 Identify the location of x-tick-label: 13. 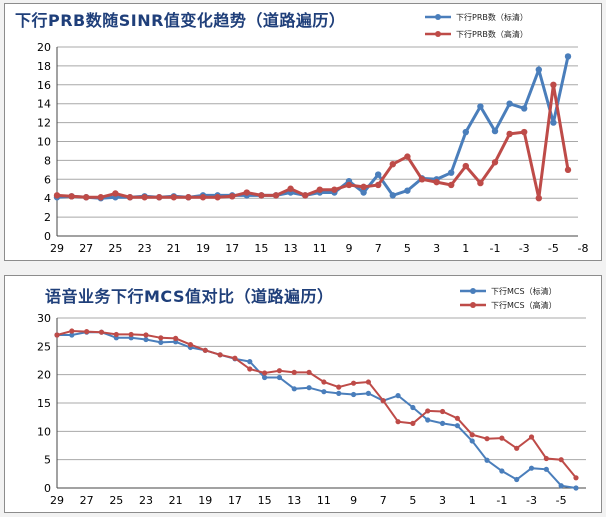
(291, 248).